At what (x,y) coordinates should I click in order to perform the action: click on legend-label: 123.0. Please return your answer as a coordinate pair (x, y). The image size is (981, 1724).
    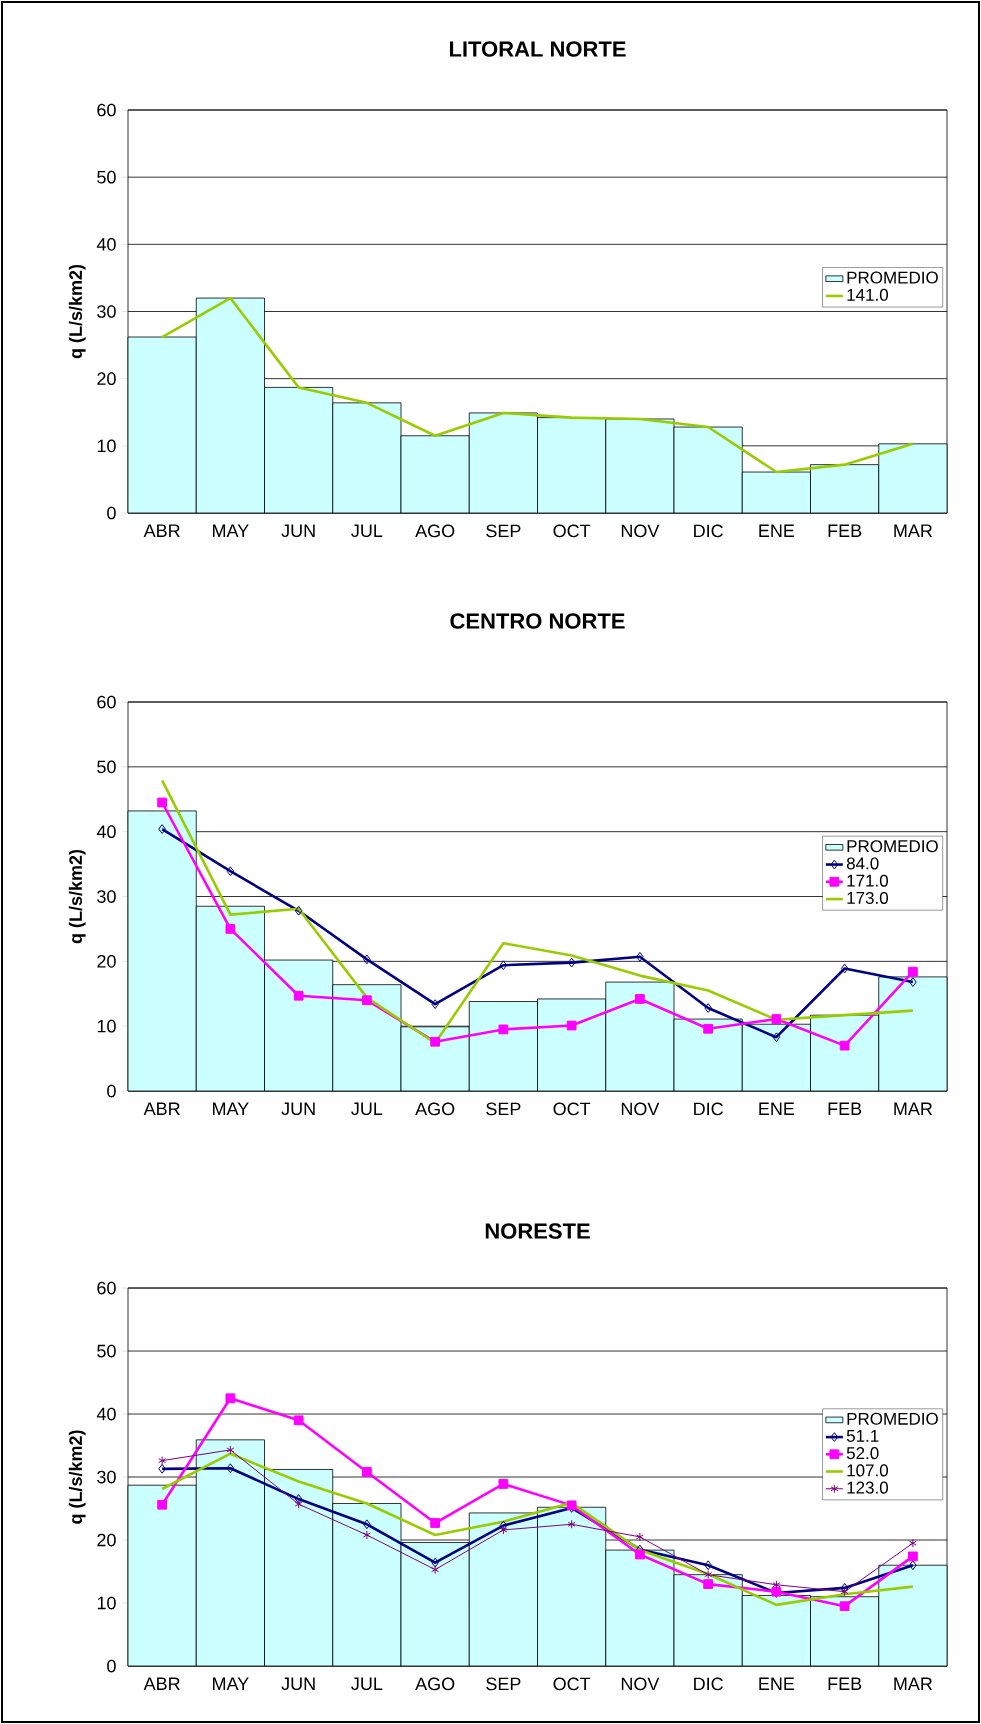
    Looking at the image, I should click on (868, 1487).